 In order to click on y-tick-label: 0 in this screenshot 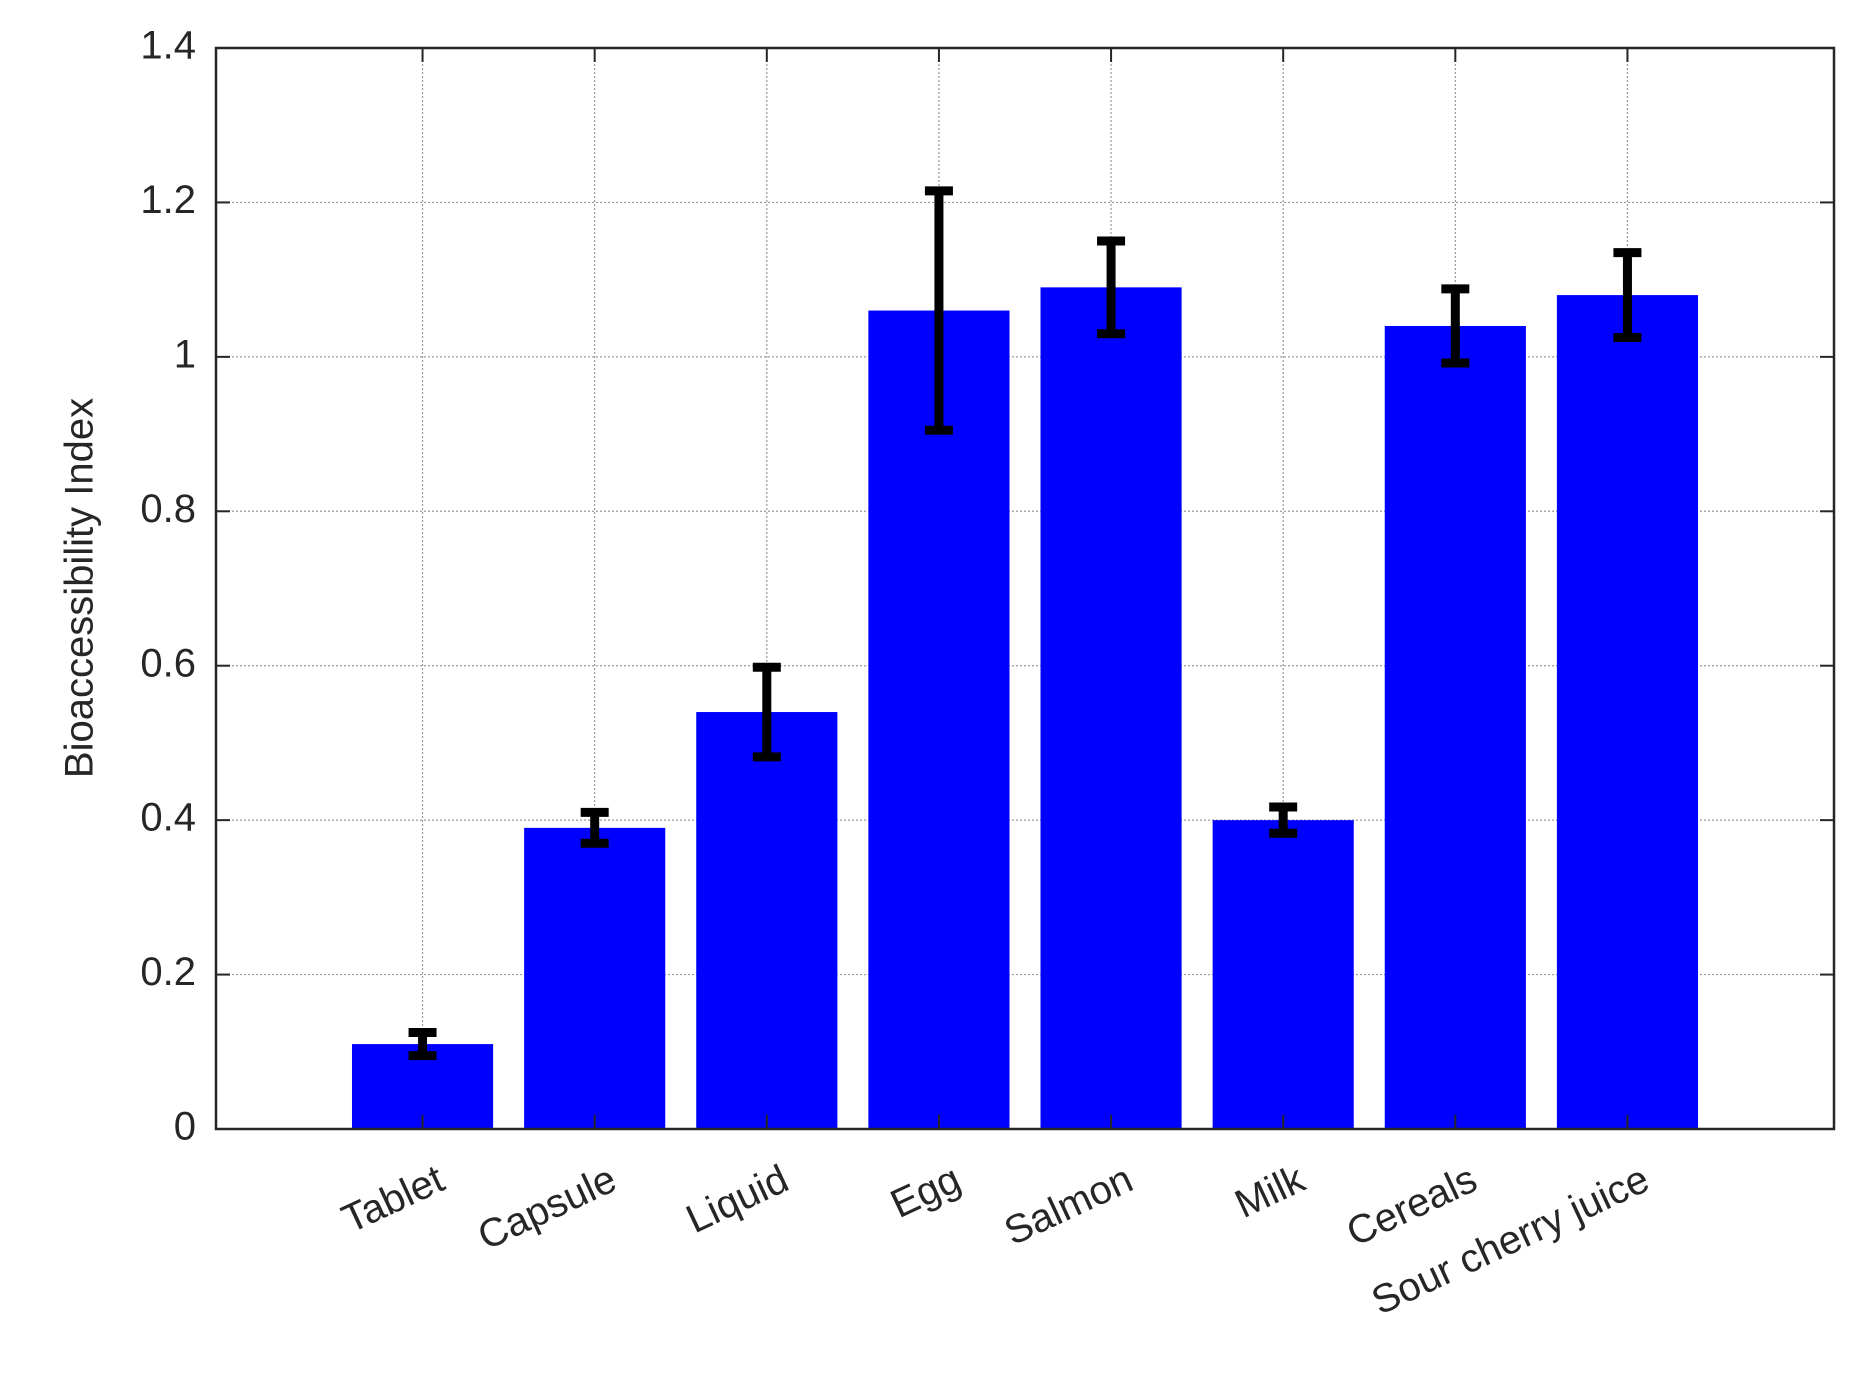, I will do `click(185, 1127)`.